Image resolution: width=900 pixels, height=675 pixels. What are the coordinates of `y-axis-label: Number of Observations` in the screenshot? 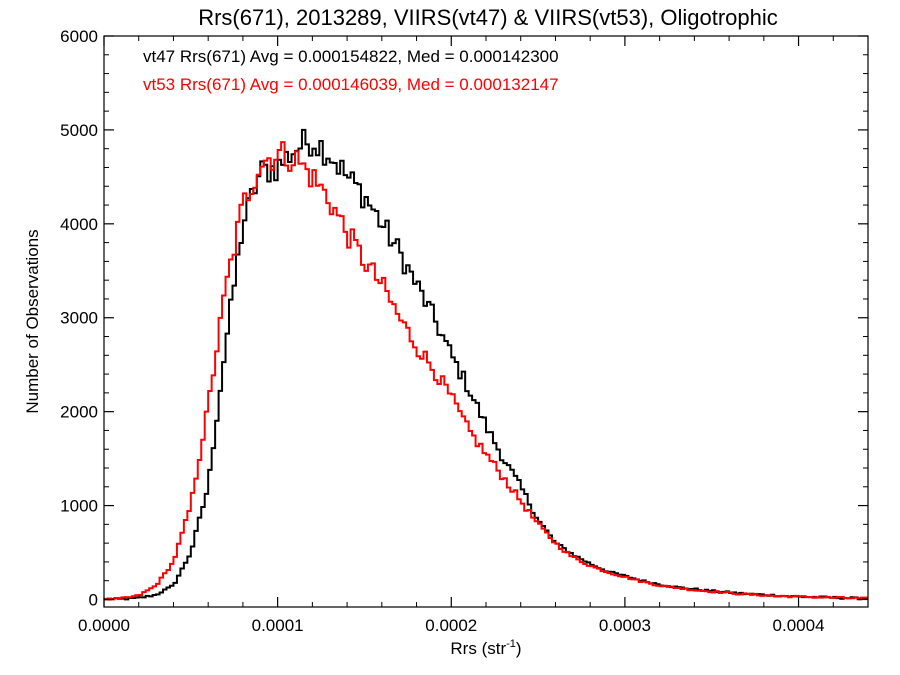 It's located at (32, 321).